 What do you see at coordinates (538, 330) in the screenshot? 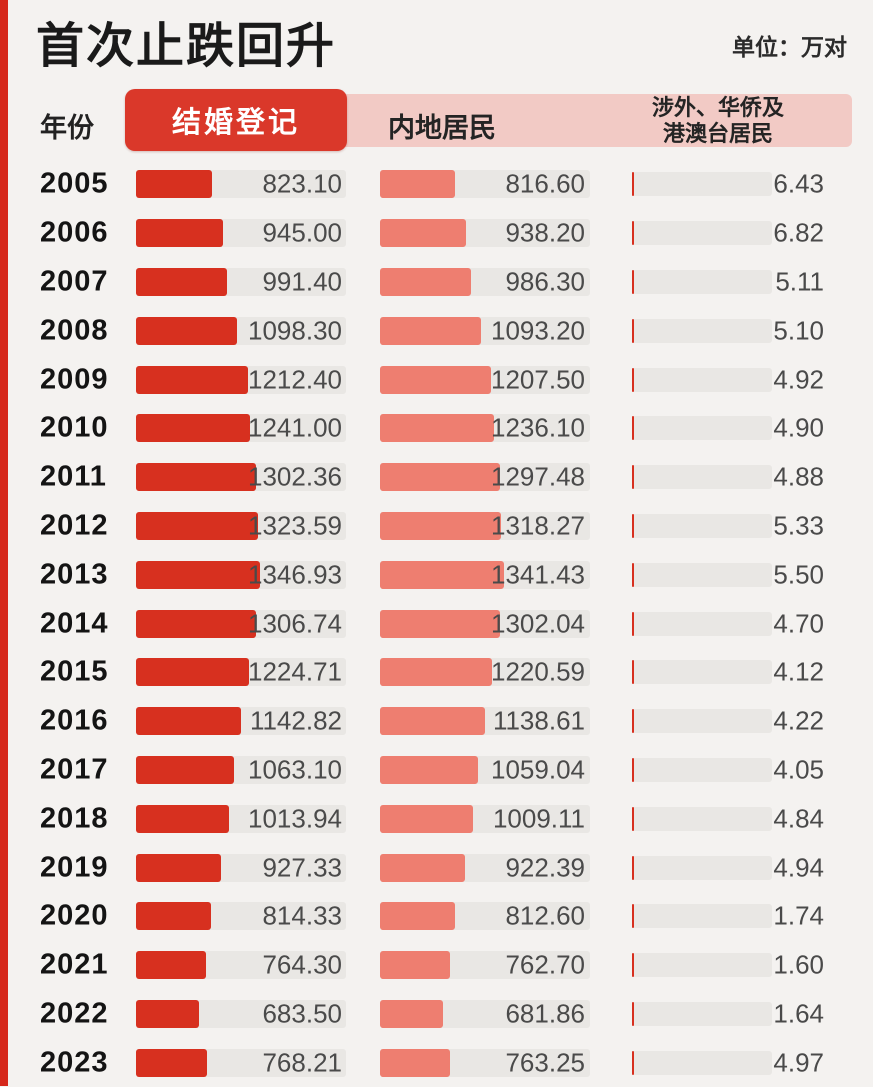
I see `value-label: 1093.20` at bounding box center [538, 330].